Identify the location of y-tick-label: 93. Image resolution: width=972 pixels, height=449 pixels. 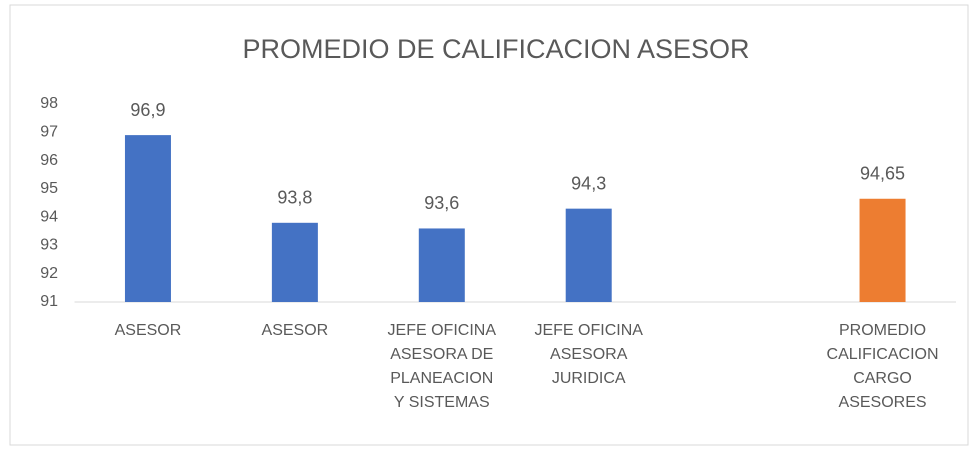
(49, 245).